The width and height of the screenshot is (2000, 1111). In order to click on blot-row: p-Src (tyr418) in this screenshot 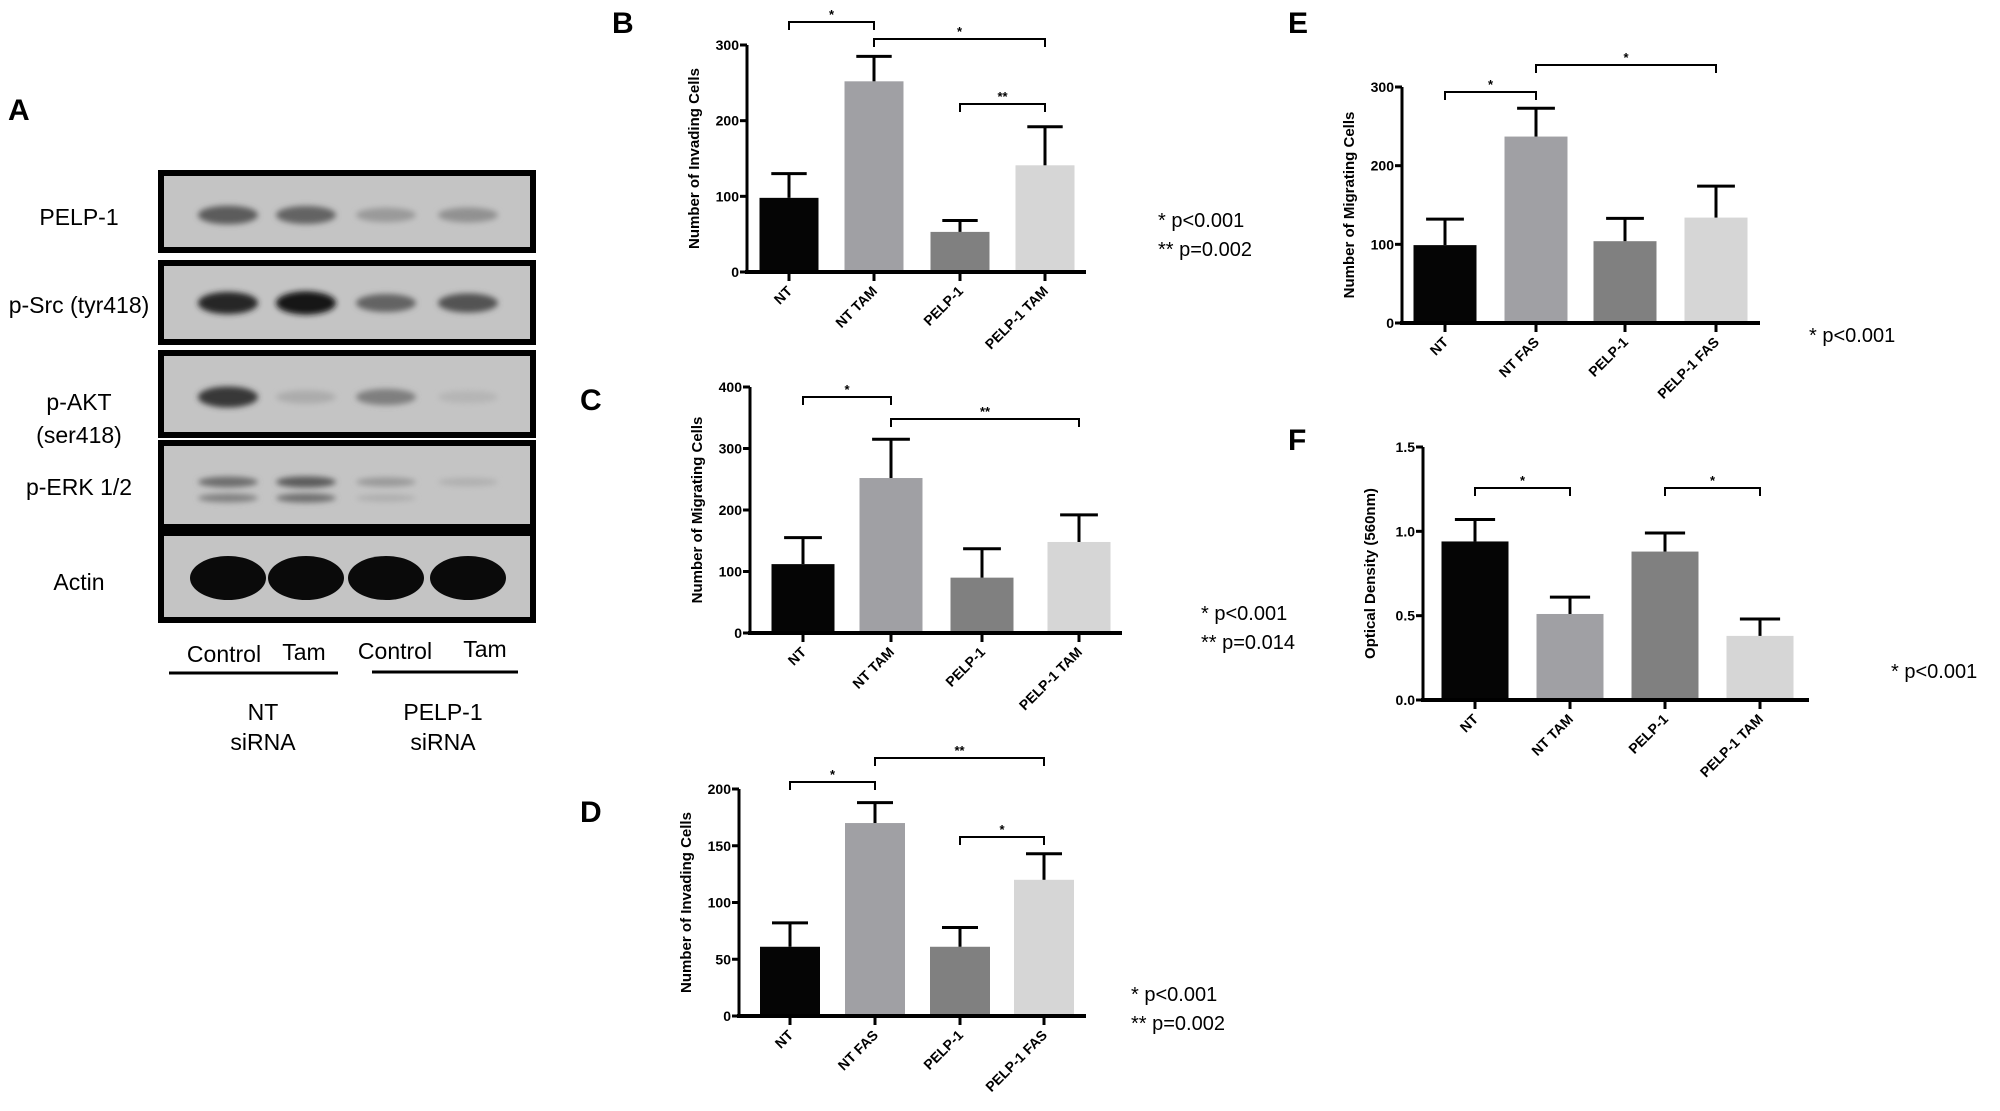, I will do `click(272, 302)`.